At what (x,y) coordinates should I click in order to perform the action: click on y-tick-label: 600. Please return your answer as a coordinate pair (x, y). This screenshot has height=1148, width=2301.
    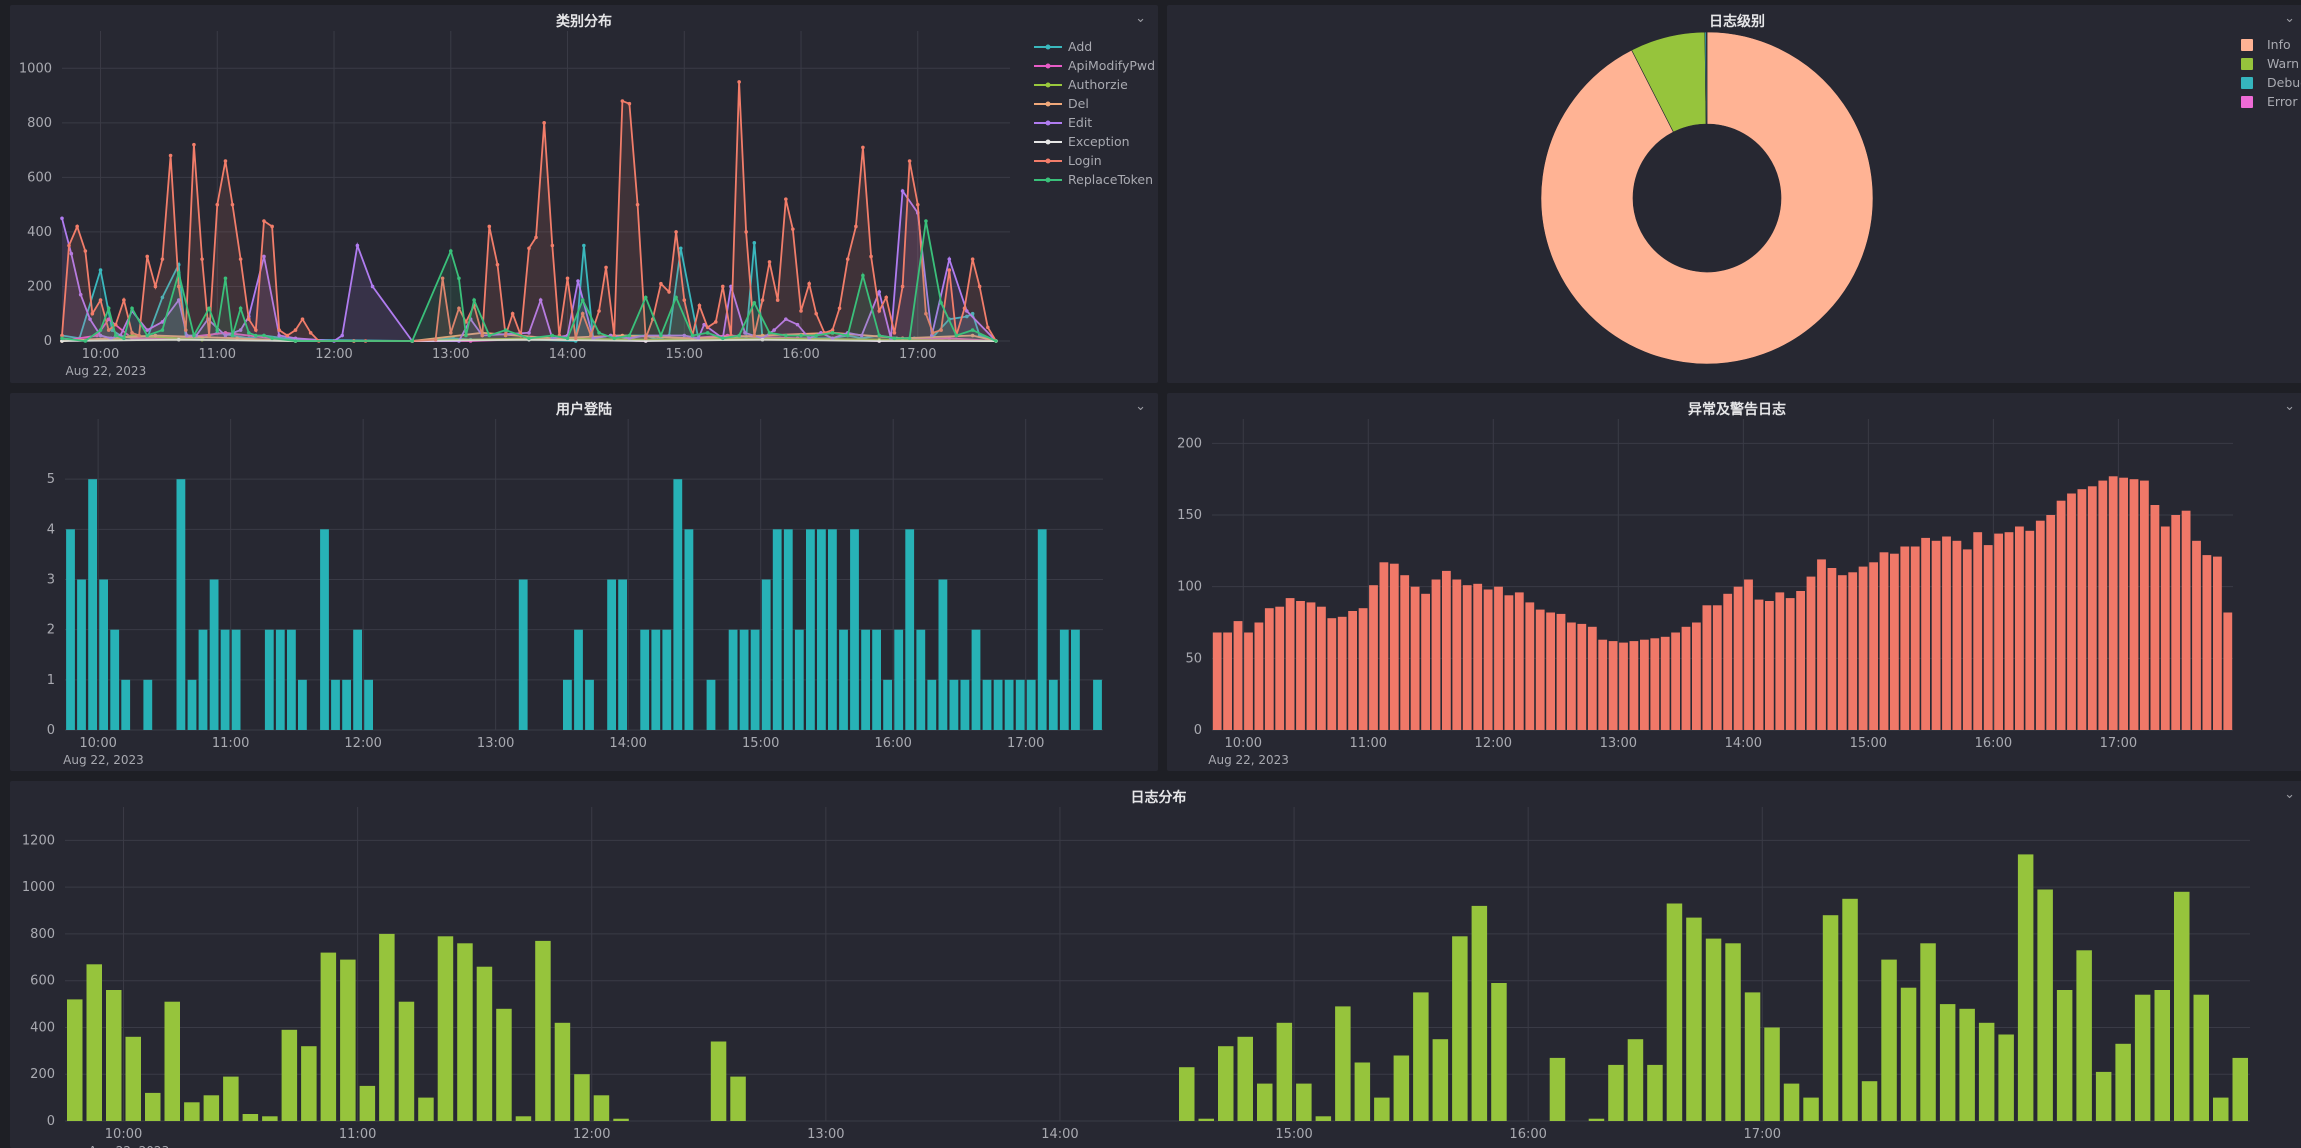
    Looking at the image, I should click on (39, 177).